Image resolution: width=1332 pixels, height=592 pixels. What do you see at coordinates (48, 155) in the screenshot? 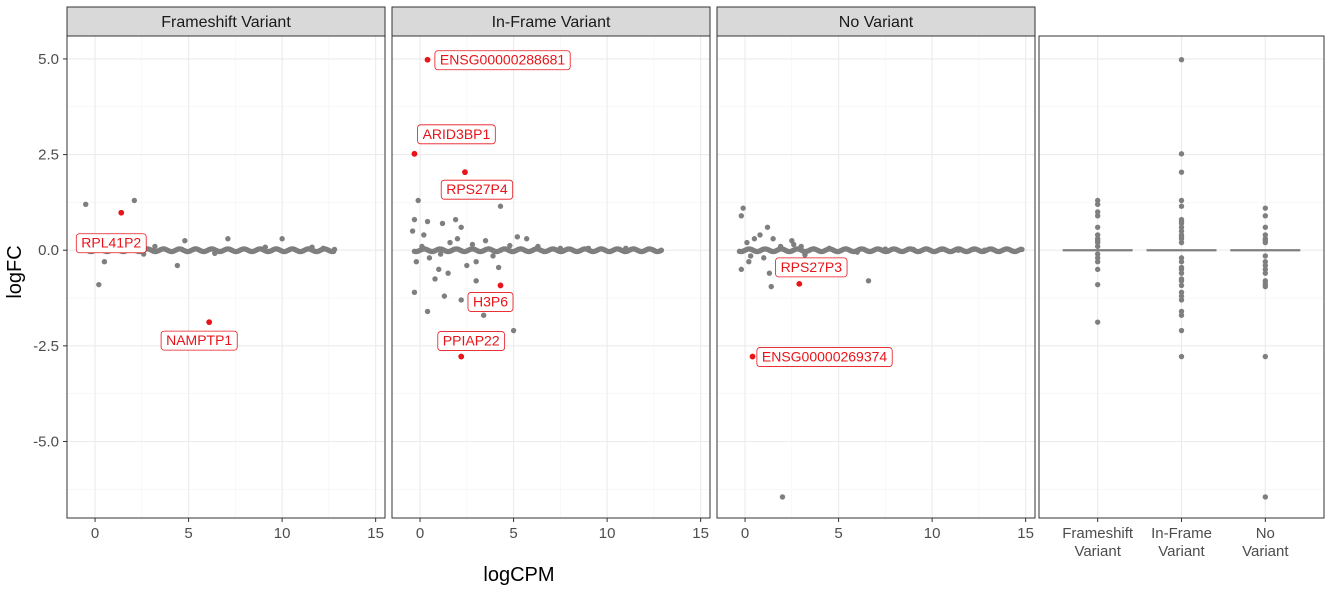
I see `y-tick-label: 2.5` at bounding box center [48, 155].